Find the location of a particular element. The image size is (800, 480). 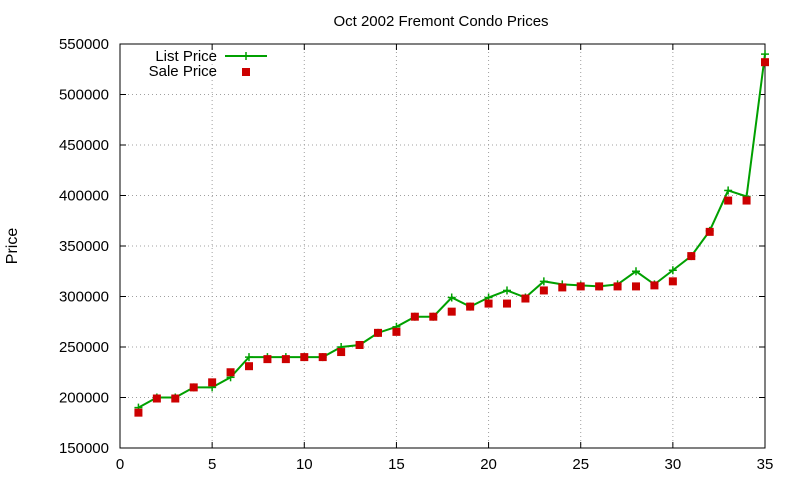

y-tick-label: 250000 is located at coordinates (84, 347).